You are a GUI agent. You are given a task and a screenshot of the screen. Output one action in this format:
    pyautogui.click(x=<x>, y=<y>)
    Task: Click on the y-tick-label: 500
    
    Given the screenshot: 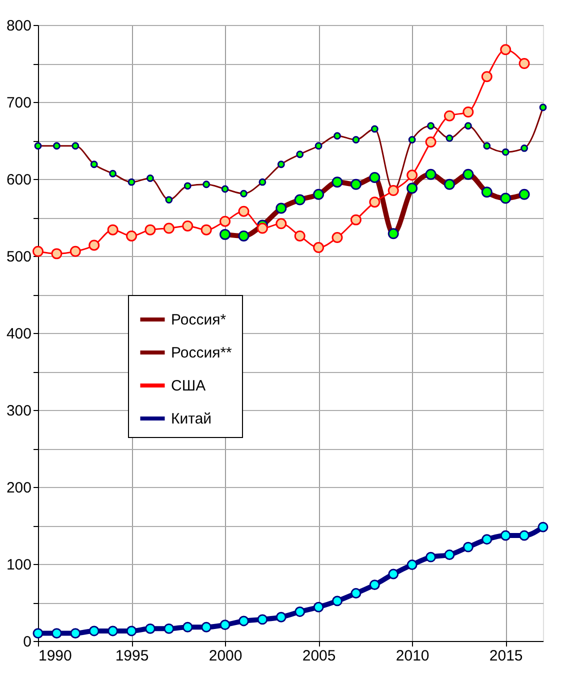 What is the action you would take?
    pyautogui.click(x=19, y=257)
    